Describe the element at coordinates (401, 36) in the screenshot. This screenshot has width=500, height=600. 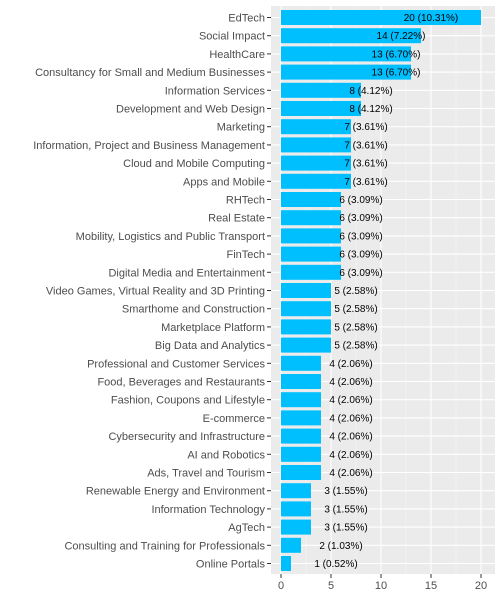
I see `data-label: 14 (7.22%)` at that location.